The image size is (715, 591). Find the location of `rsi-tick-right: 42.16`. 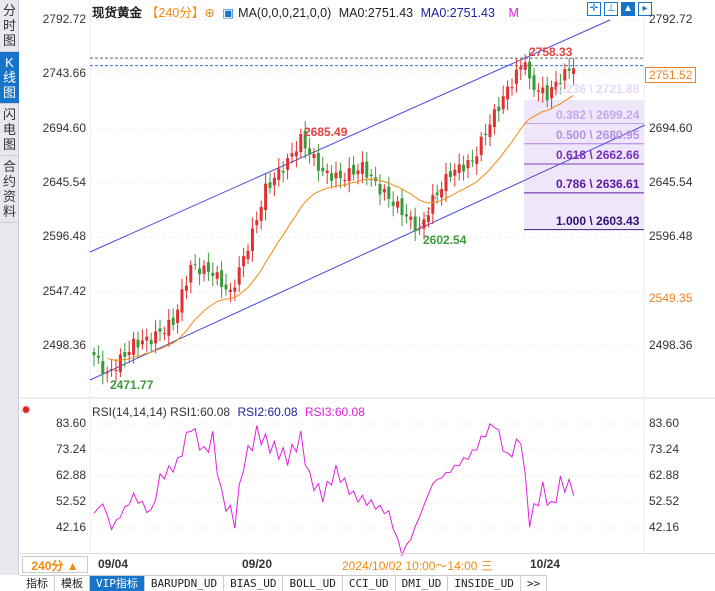

rsi-tick-right: 42.16 is located at coordinates (664, 527).